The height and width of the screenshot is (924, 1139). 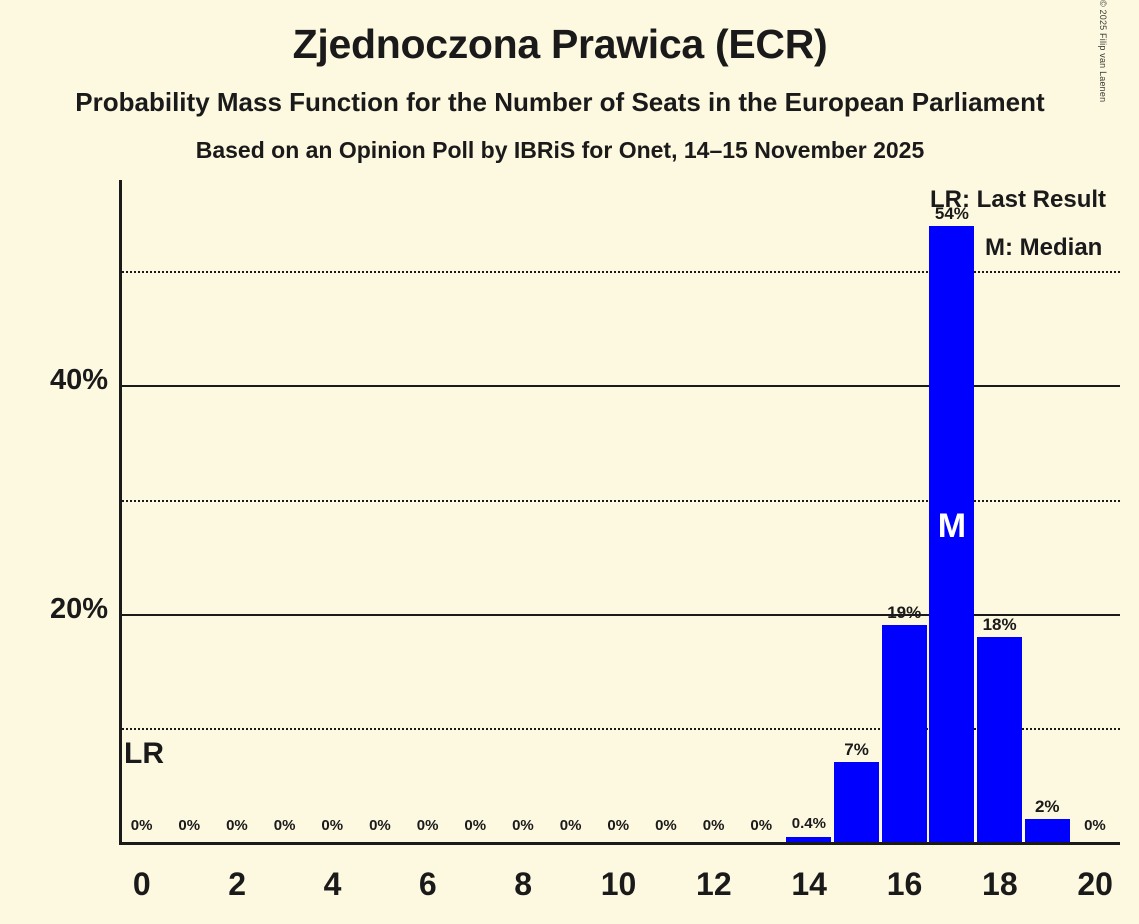 What do you see at coordinates (1044, 247) in the screenshot?
I see `legend-median: M: Median` at bounding box center [1044, 247].